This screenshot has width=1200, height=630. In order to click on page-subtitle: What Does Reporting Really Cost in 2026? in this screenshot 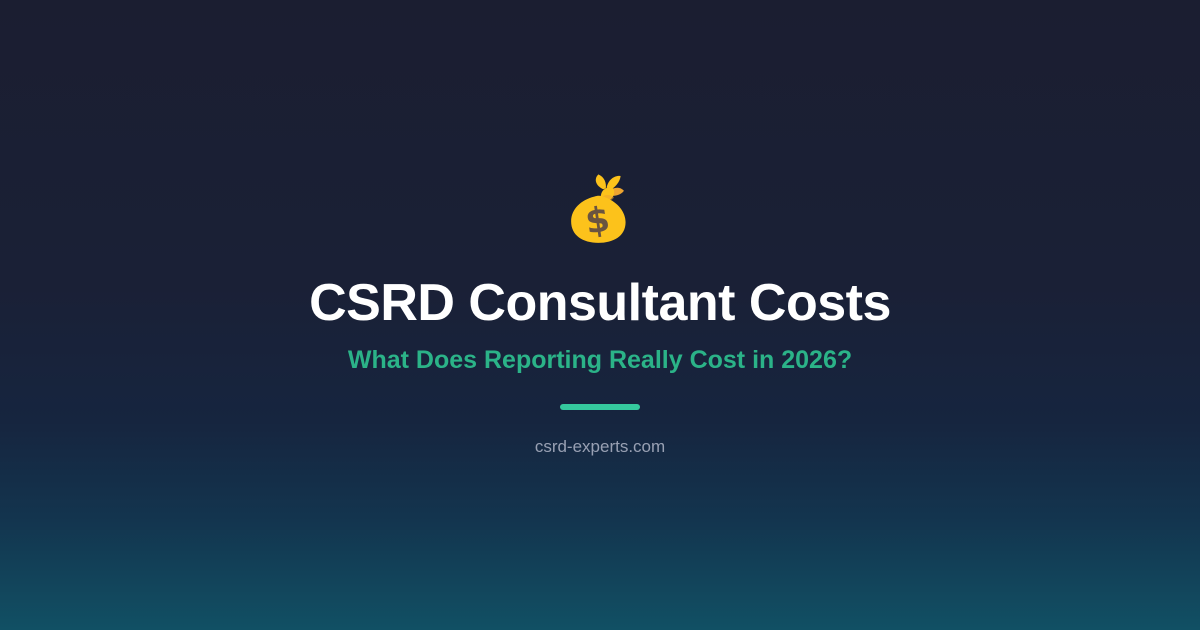, I will do `click(600, 359)`.